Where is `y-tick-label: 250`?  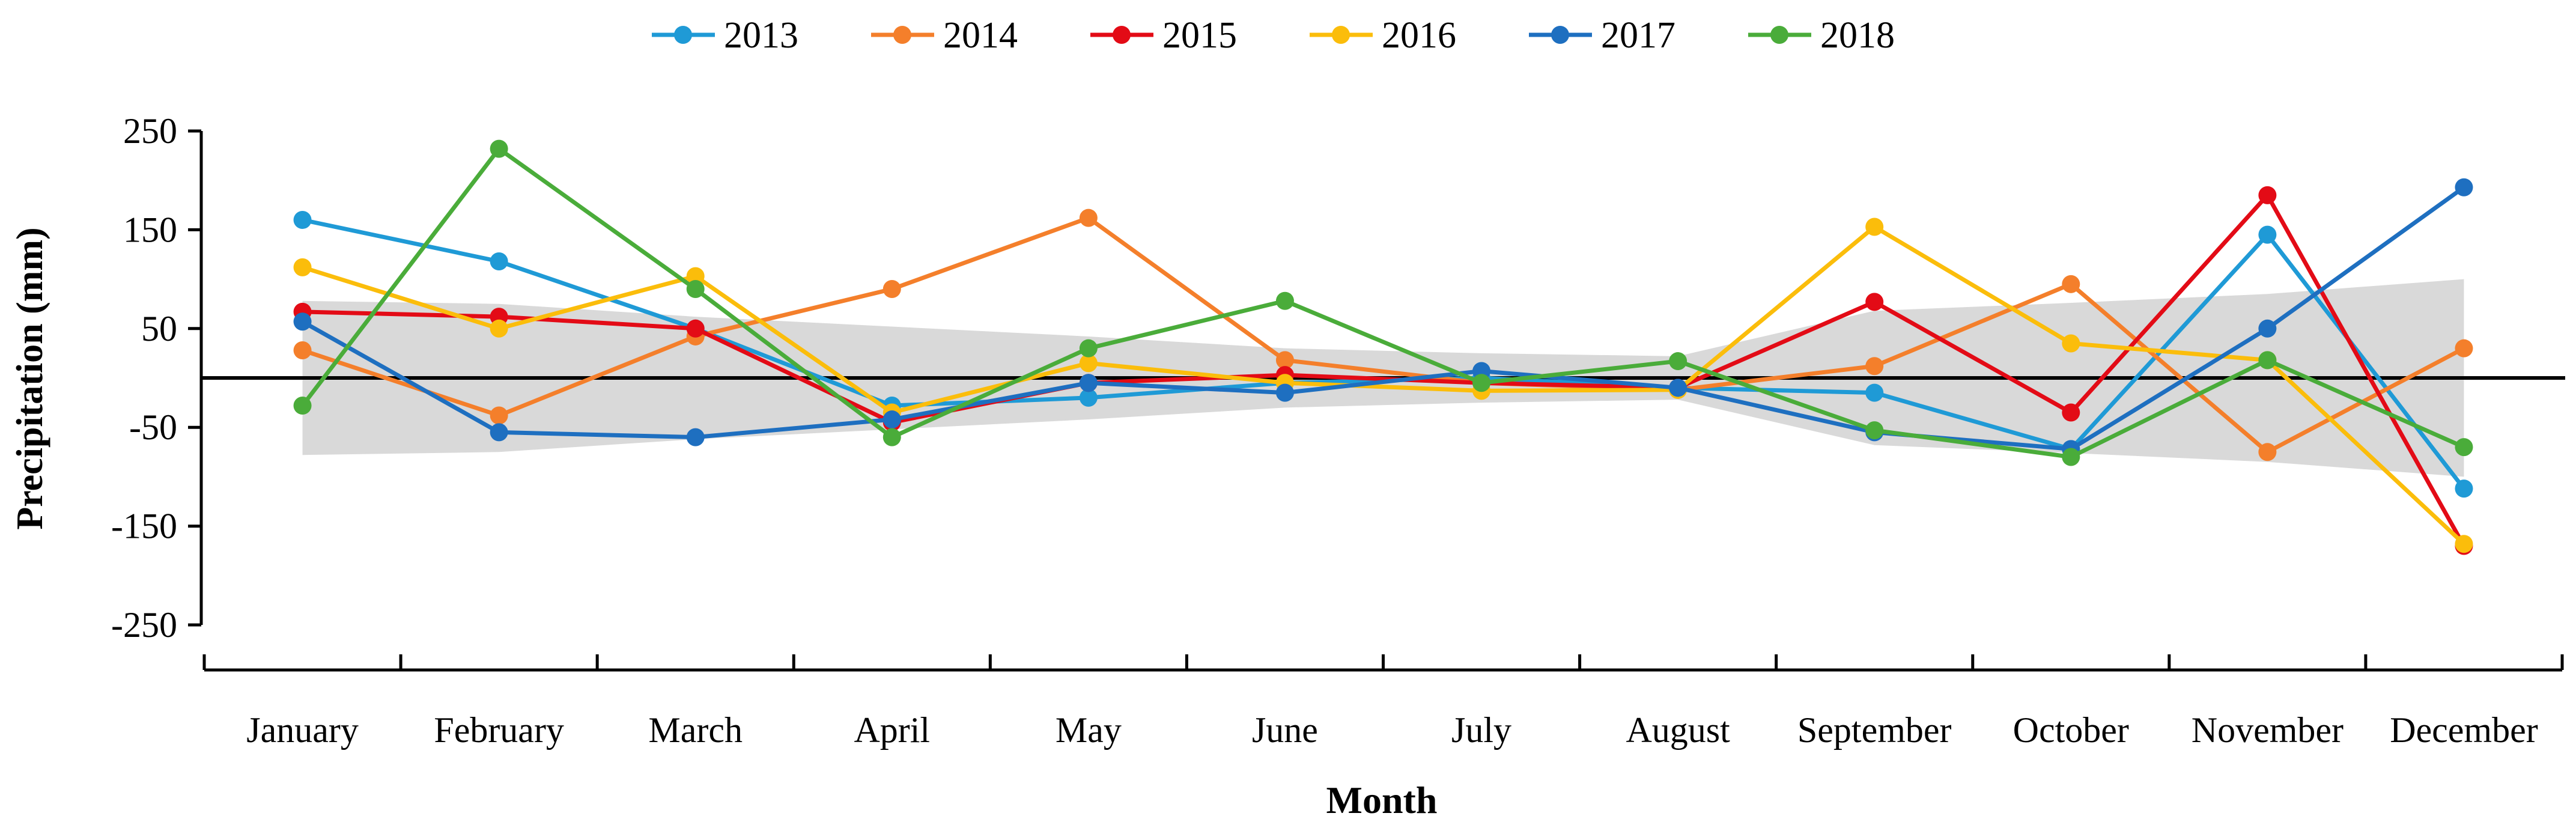 y-tick-label: 250 is located at coordinates (150, 131).